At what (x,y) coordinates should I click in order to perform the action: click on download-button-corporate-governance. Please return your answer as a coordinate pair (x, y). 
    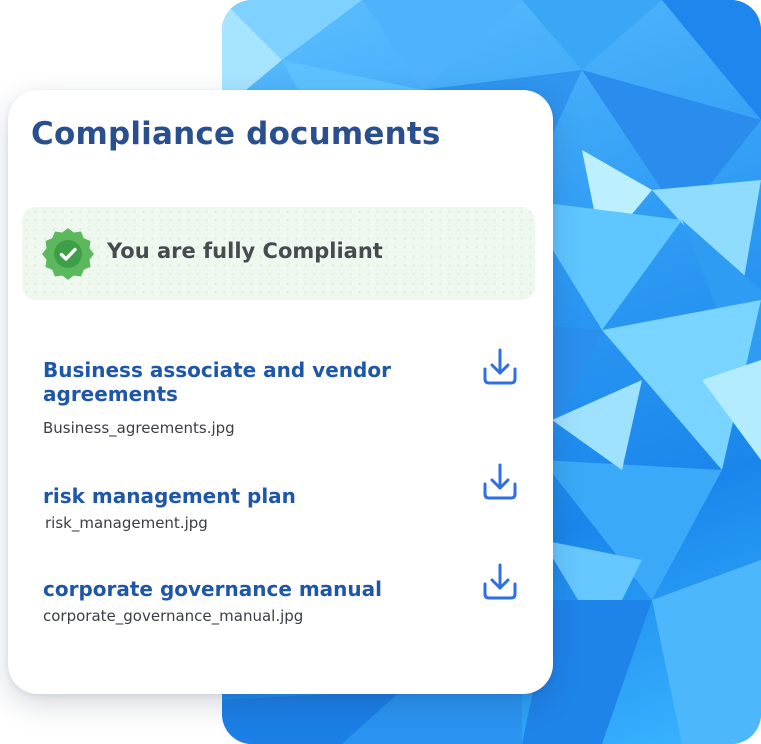
    Looking at the image, I should click on (500, 582).